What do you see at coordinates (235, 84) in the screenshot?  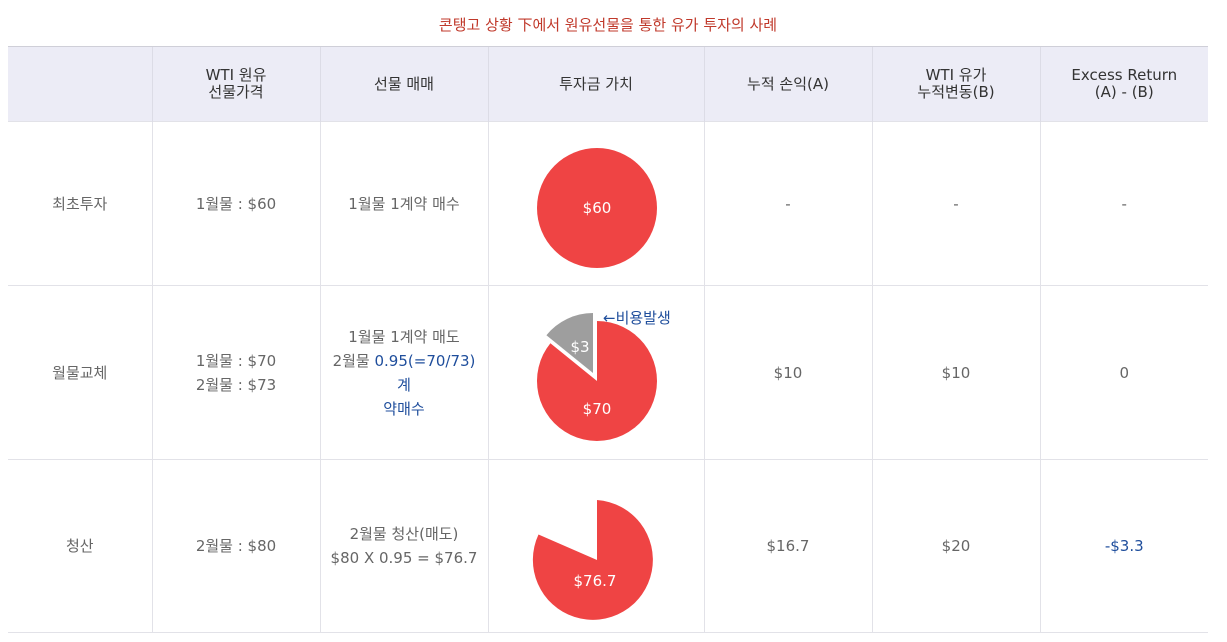 I see `header-wti-price: WTI 원유 선물가격` at bounding box center [235, 84].